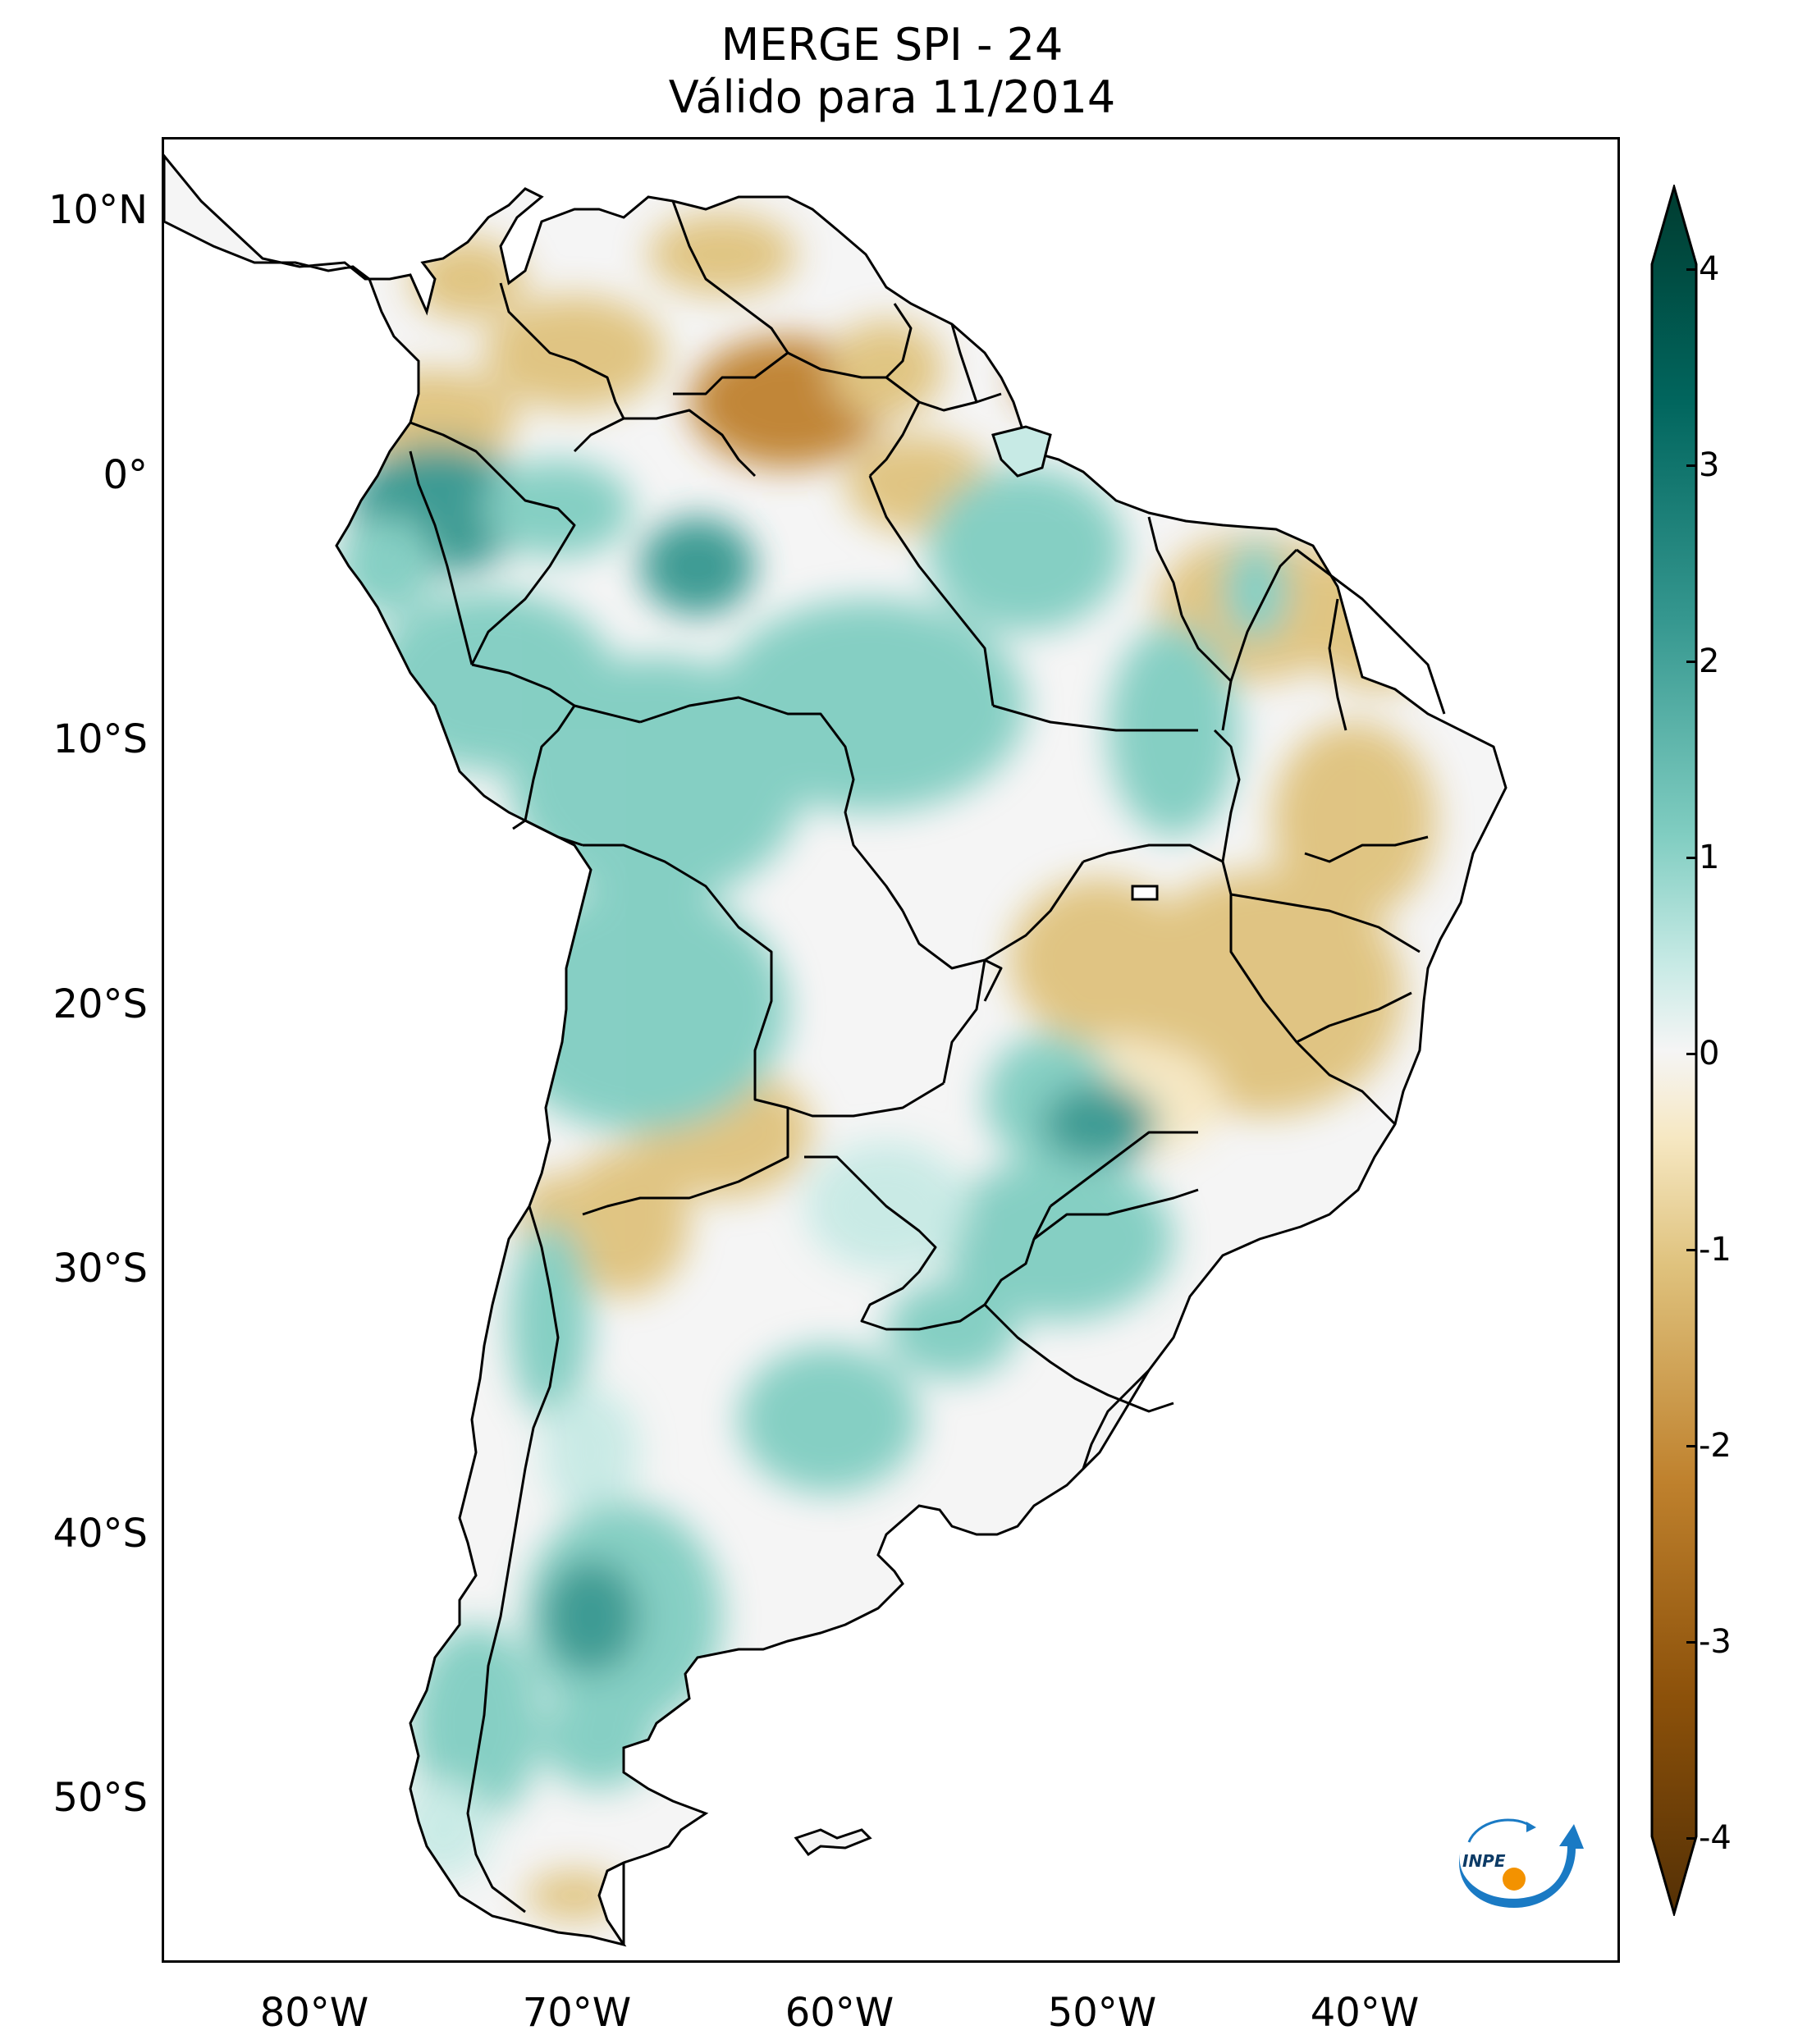 The image size is (1798, 2044). I want to click on lon-label-40w: 40°W, so click(1365, 2013).